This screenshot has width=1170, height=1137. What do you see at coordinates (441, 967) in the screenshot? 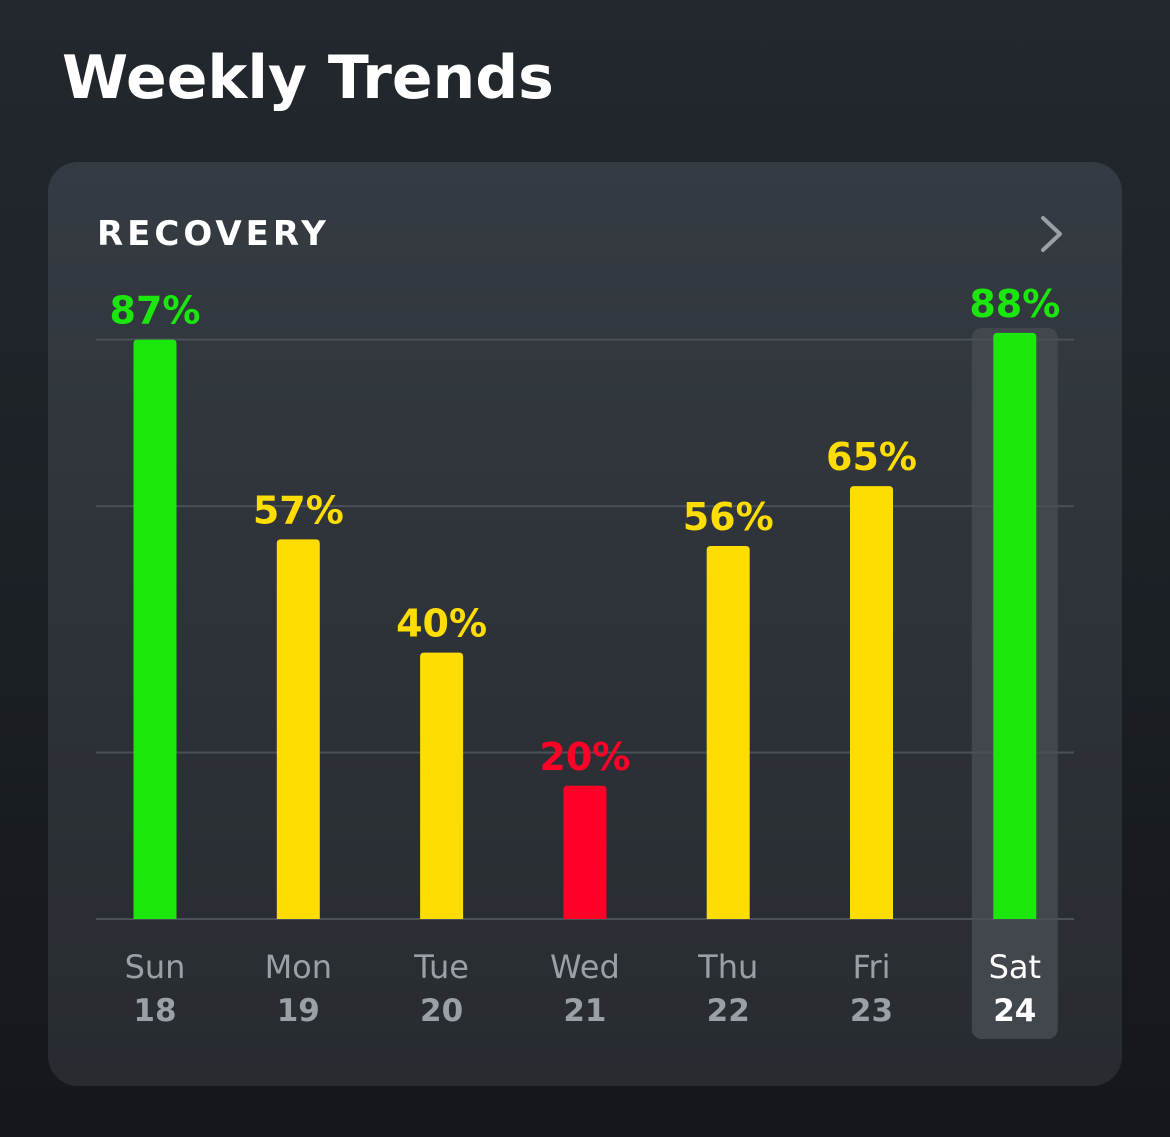
I see `day-label: Tue` at bounding box center [441, 967].